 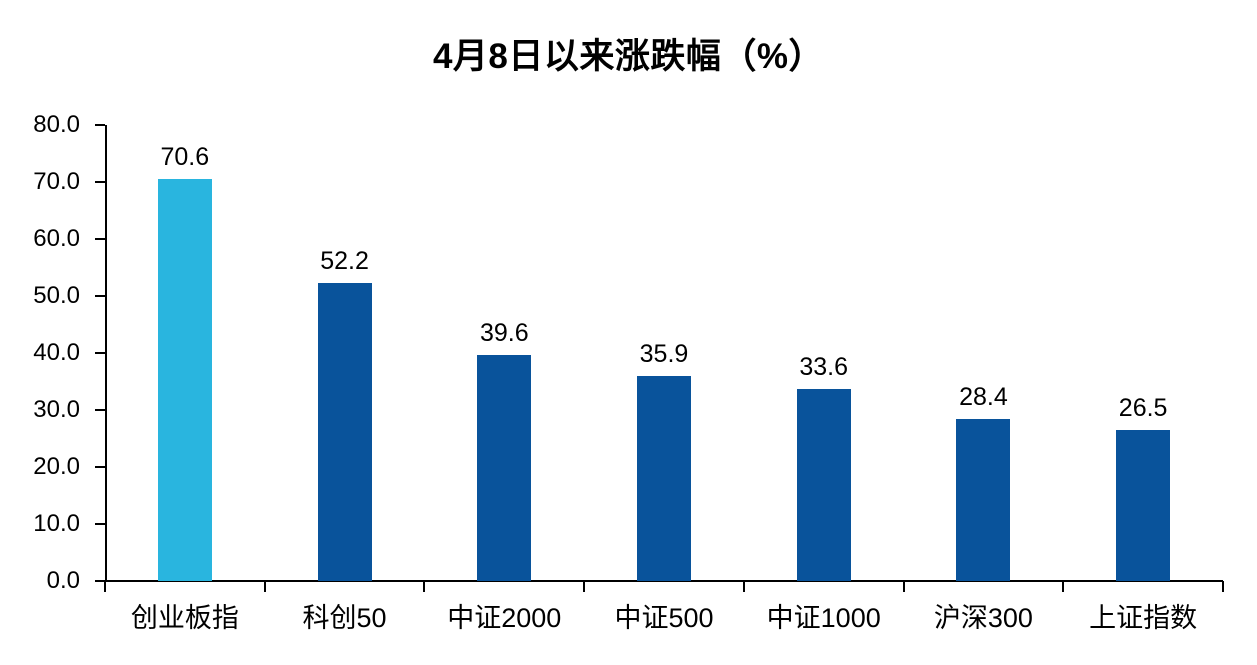 I want to click on y-axis-tick-label: 60.0, so click(x=56, y=238).